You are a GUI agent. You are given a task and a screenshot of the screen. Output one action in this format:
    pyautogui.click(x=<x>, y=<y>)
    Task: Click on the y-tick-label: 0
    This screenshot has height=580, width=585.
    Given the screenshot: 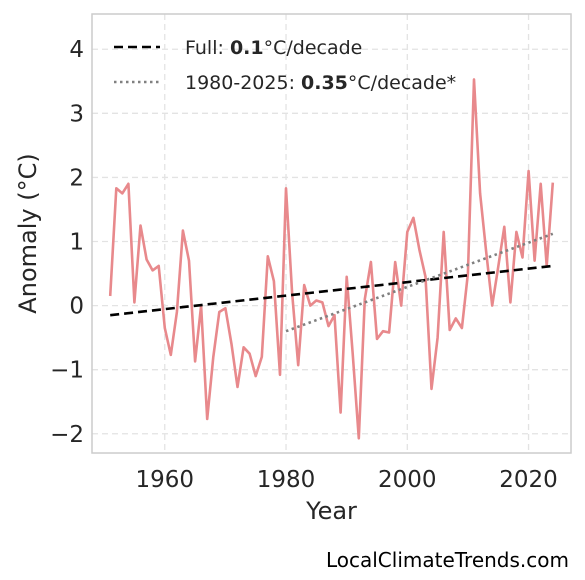 What is the action you would take?
    pyautogui.click(x=76, y=307)
    